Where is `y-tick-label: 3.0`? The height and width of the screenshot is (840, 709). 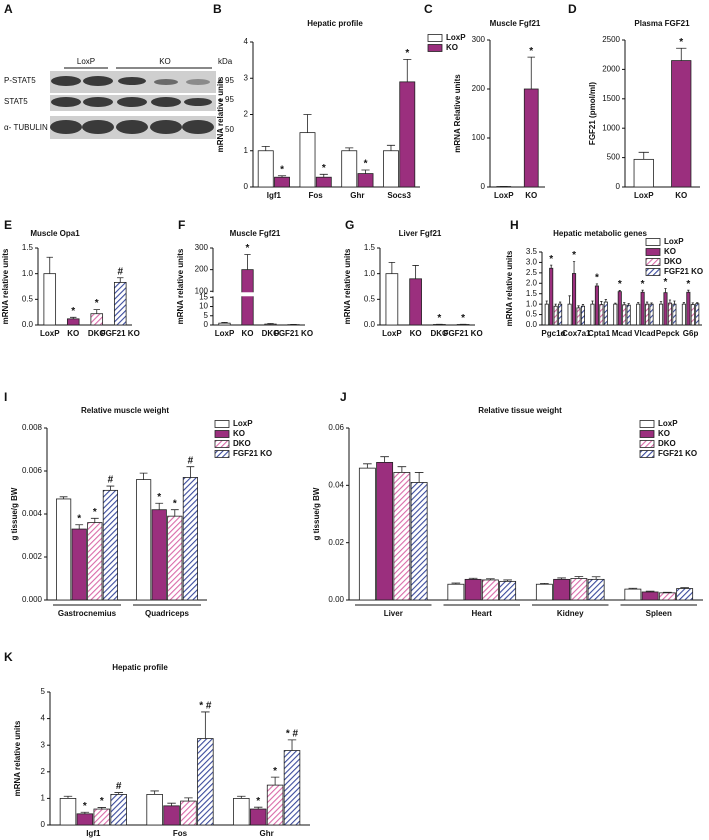
y-tick-label: 3.0 is located at coordinates (532, 262).